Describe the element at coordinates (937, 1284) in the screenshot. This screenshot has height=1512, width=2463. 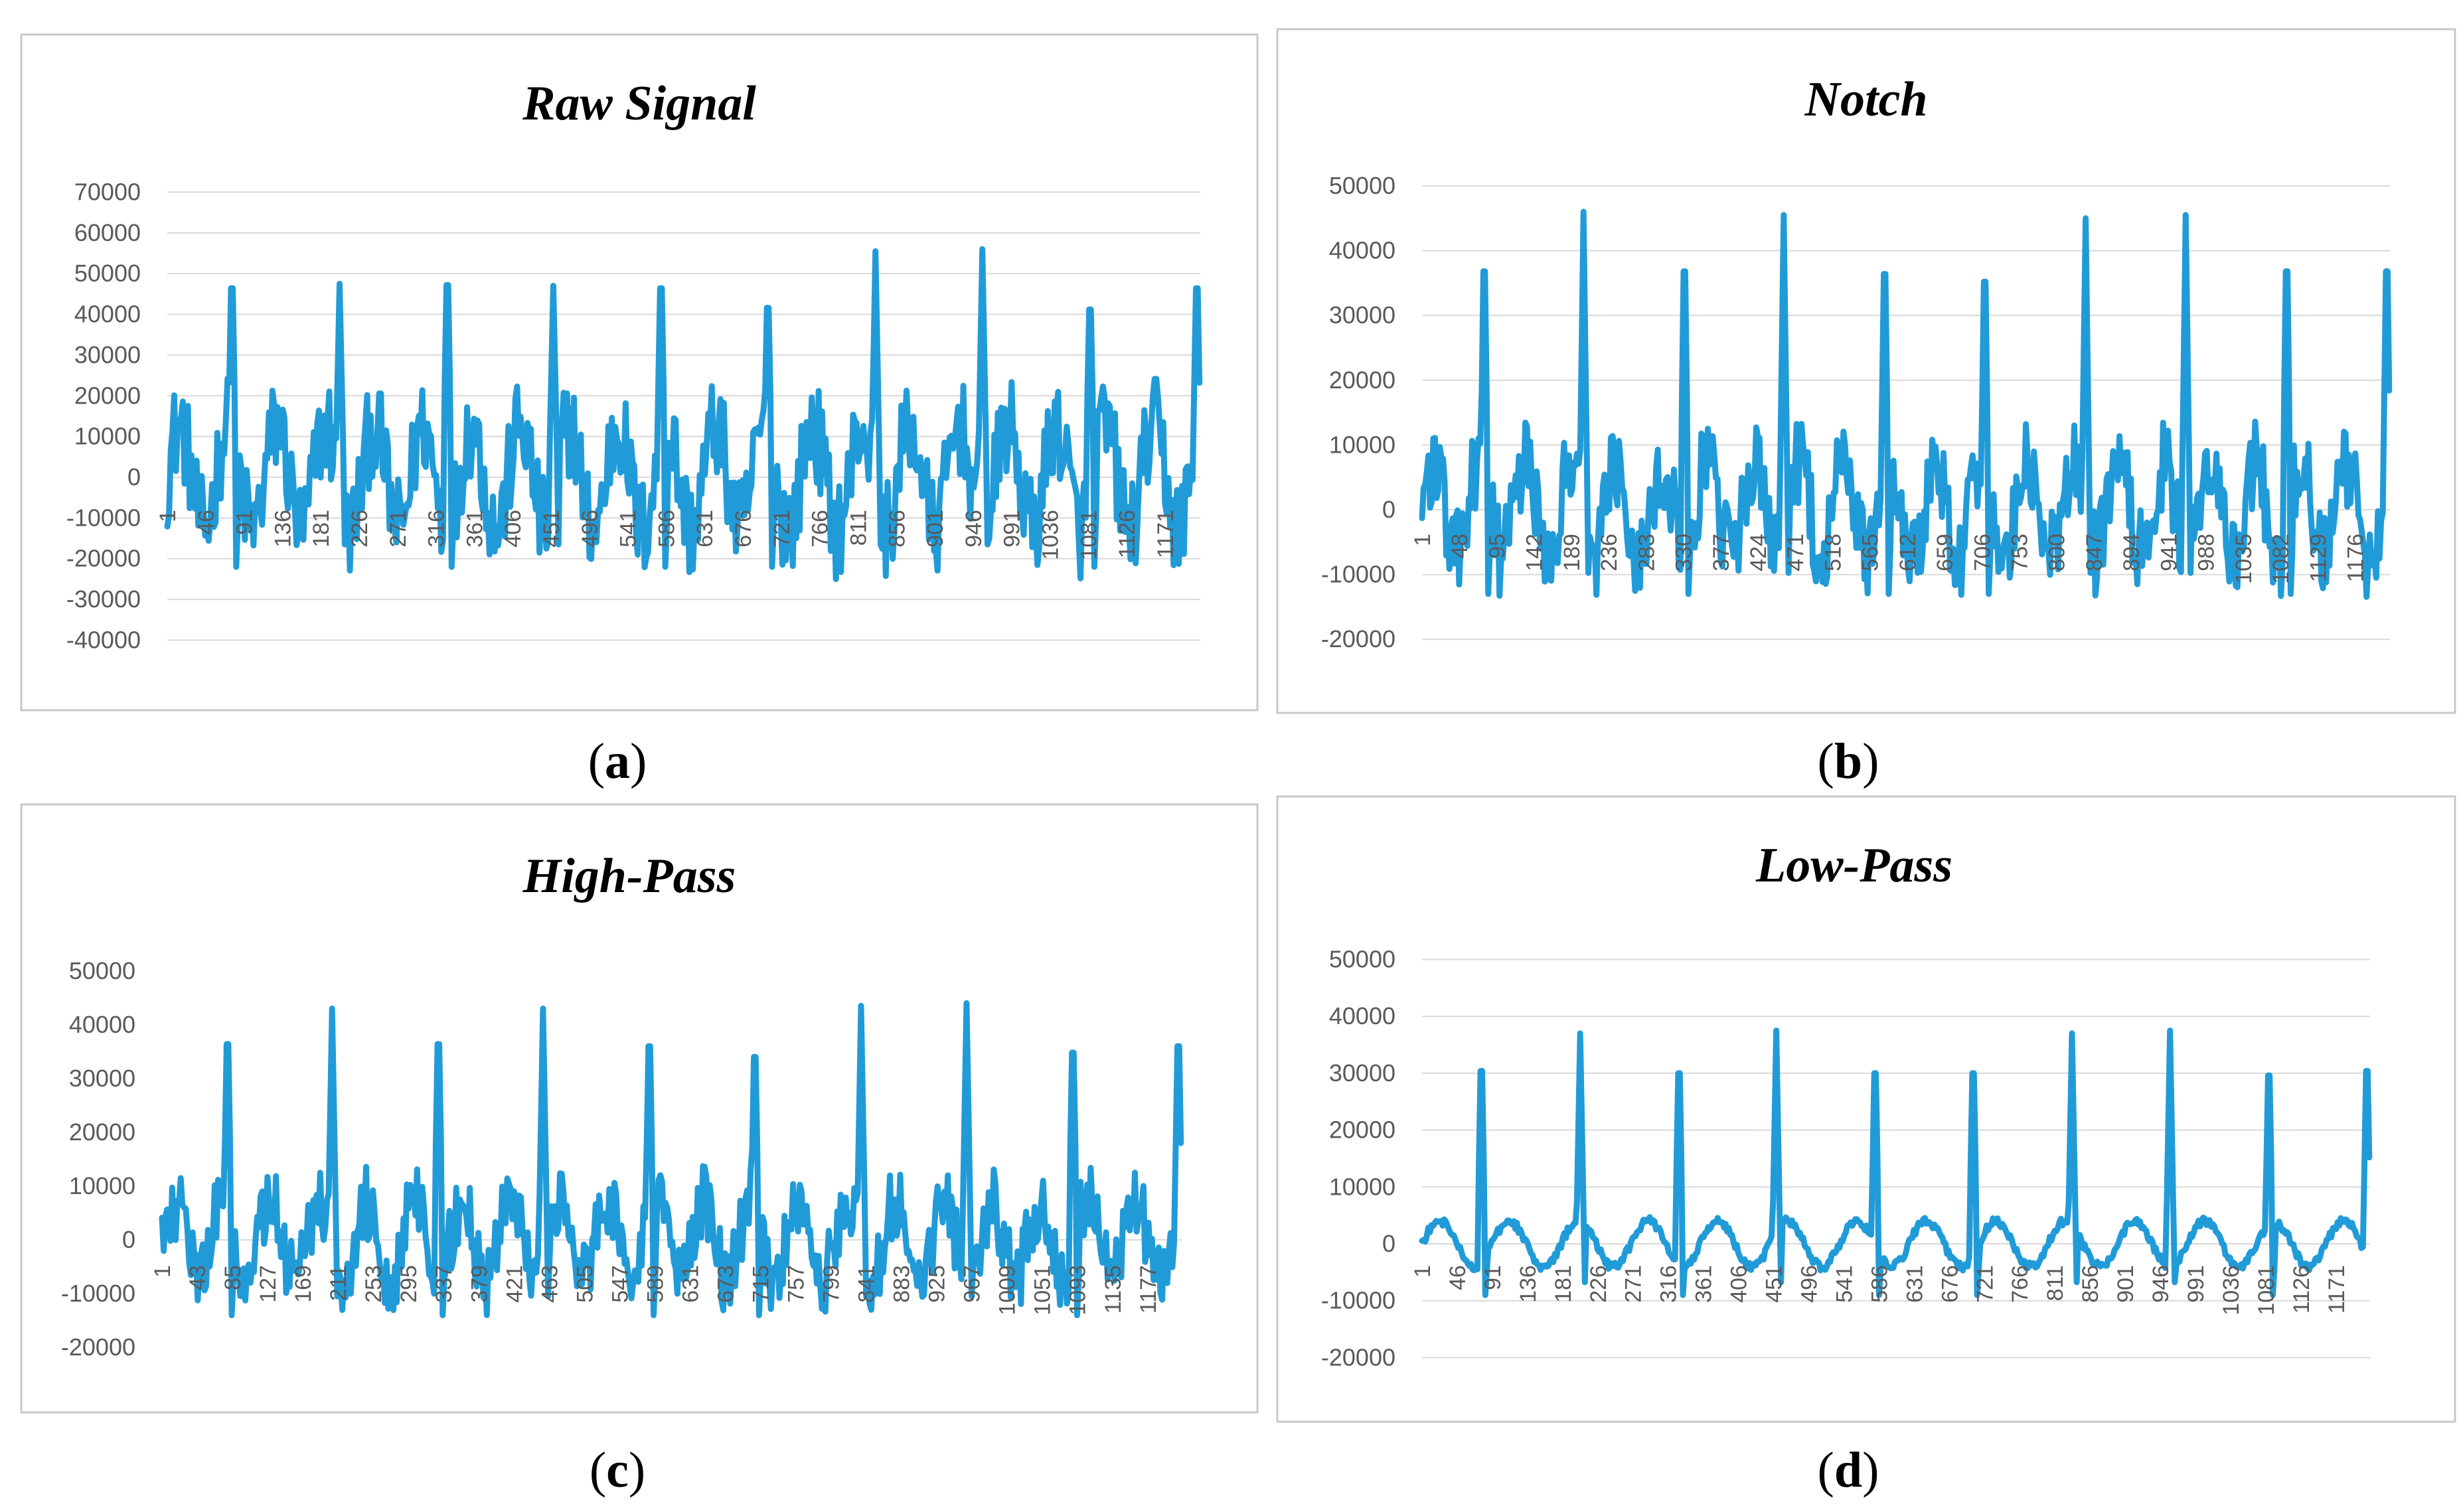
I see `x-tick-label: 925` at that location.